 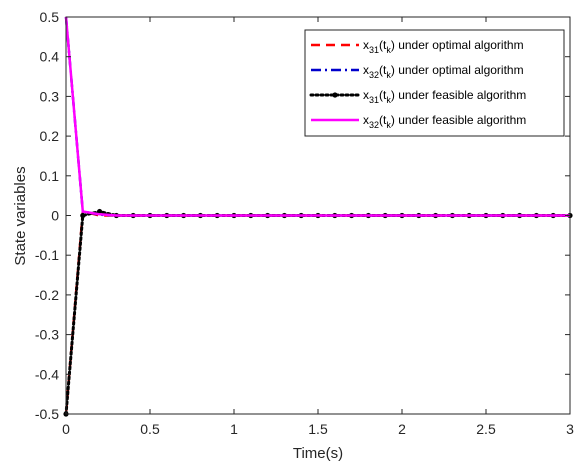 I want to click on y-tick-label: 0.4, so click(x=50, y=57).